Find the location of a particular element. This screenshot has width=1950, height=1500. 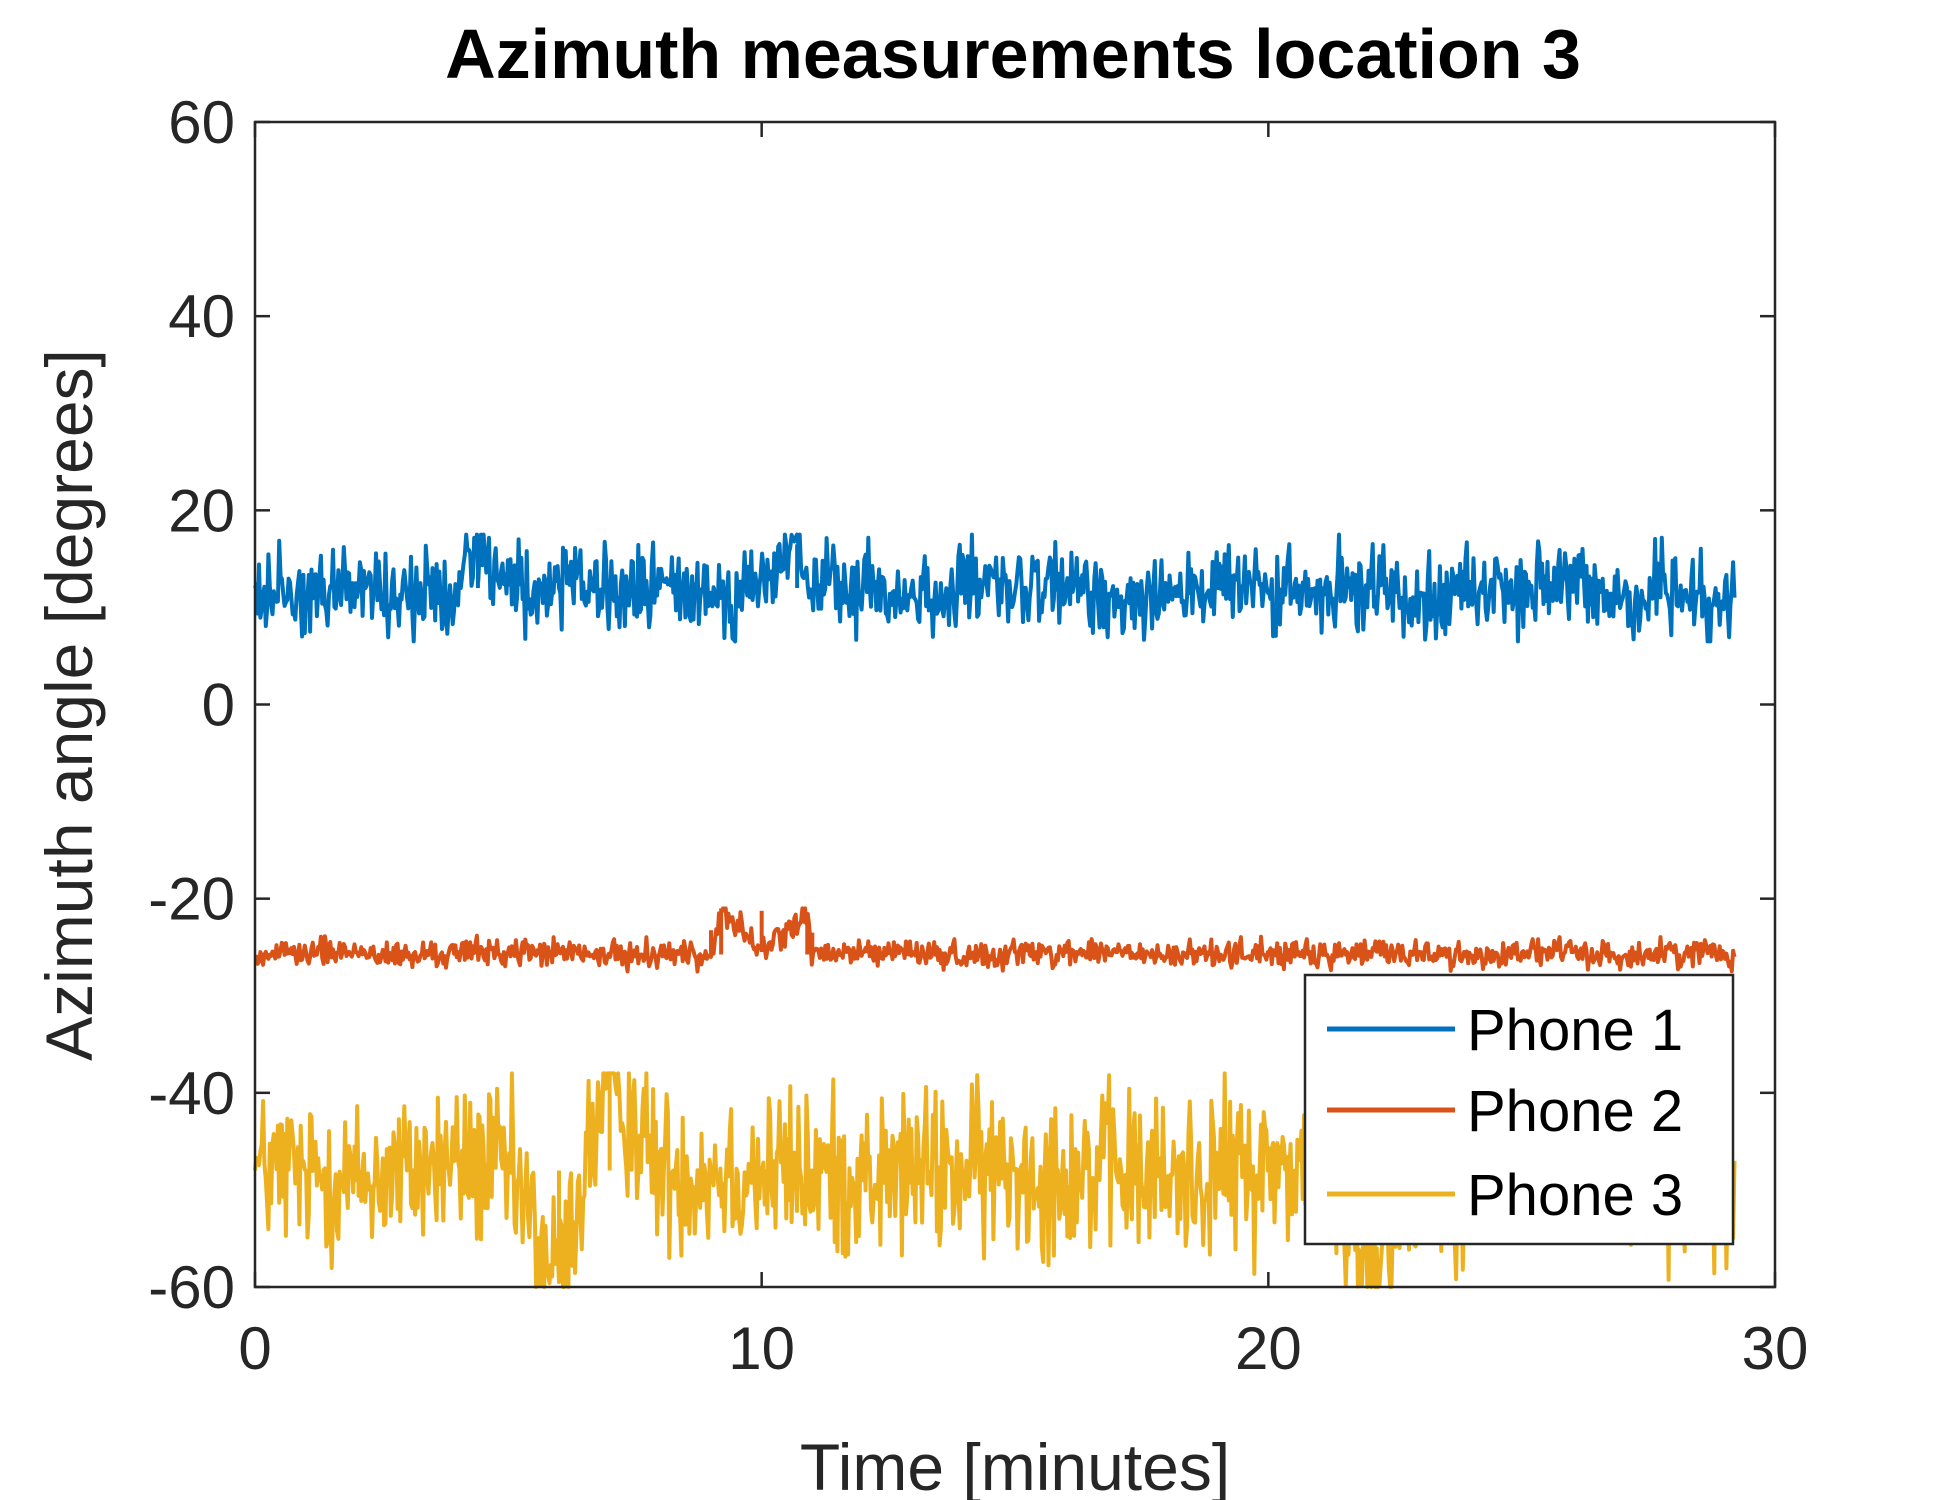

x-tick-label: 30 is located at coordinates (1775, 1348).